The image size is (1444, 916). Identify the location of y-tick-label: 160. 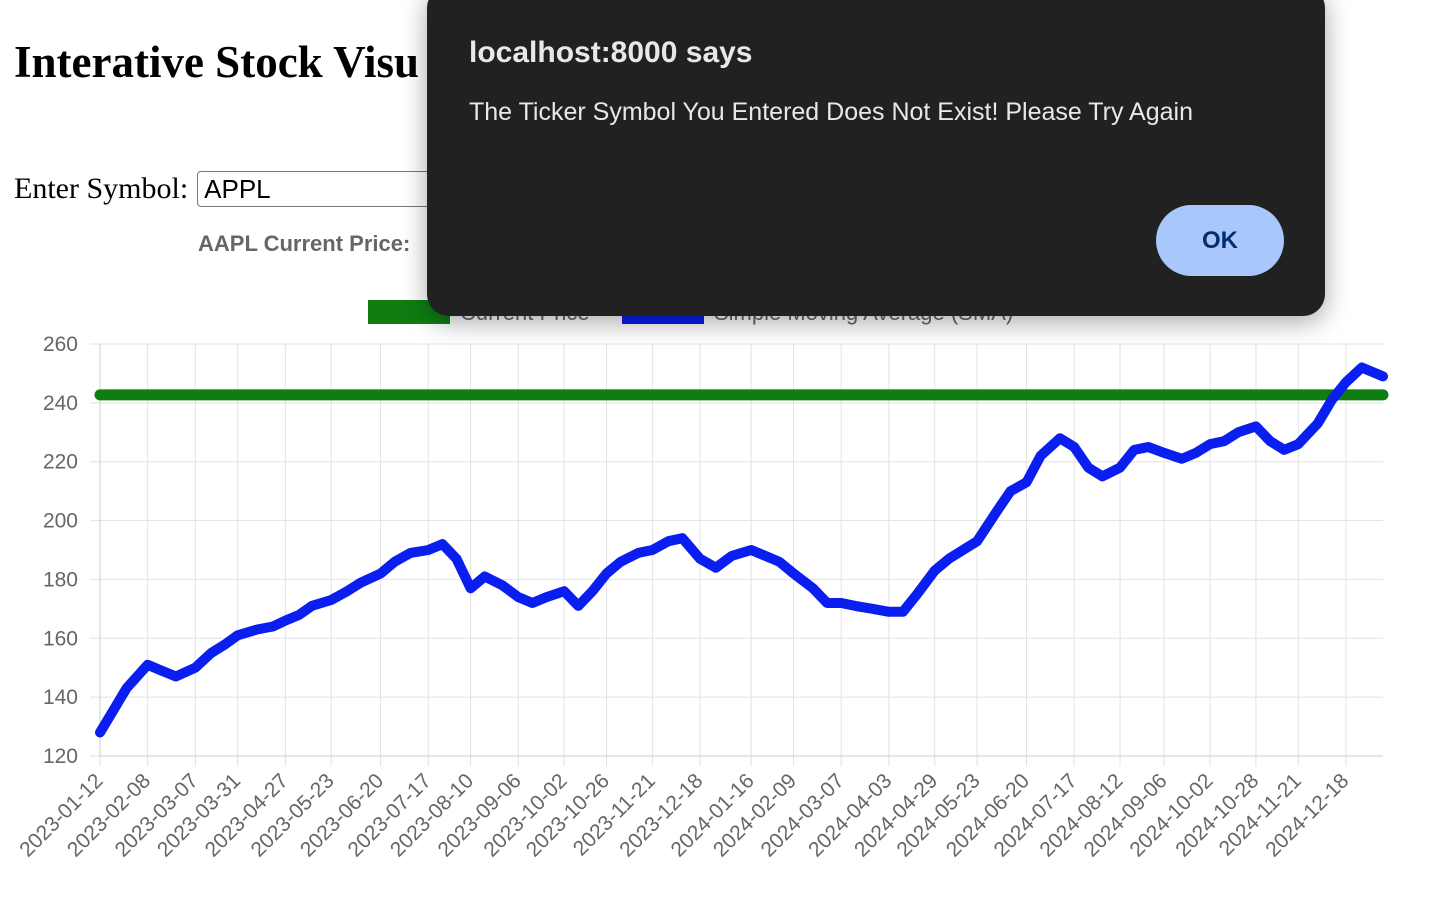
(60, 638).